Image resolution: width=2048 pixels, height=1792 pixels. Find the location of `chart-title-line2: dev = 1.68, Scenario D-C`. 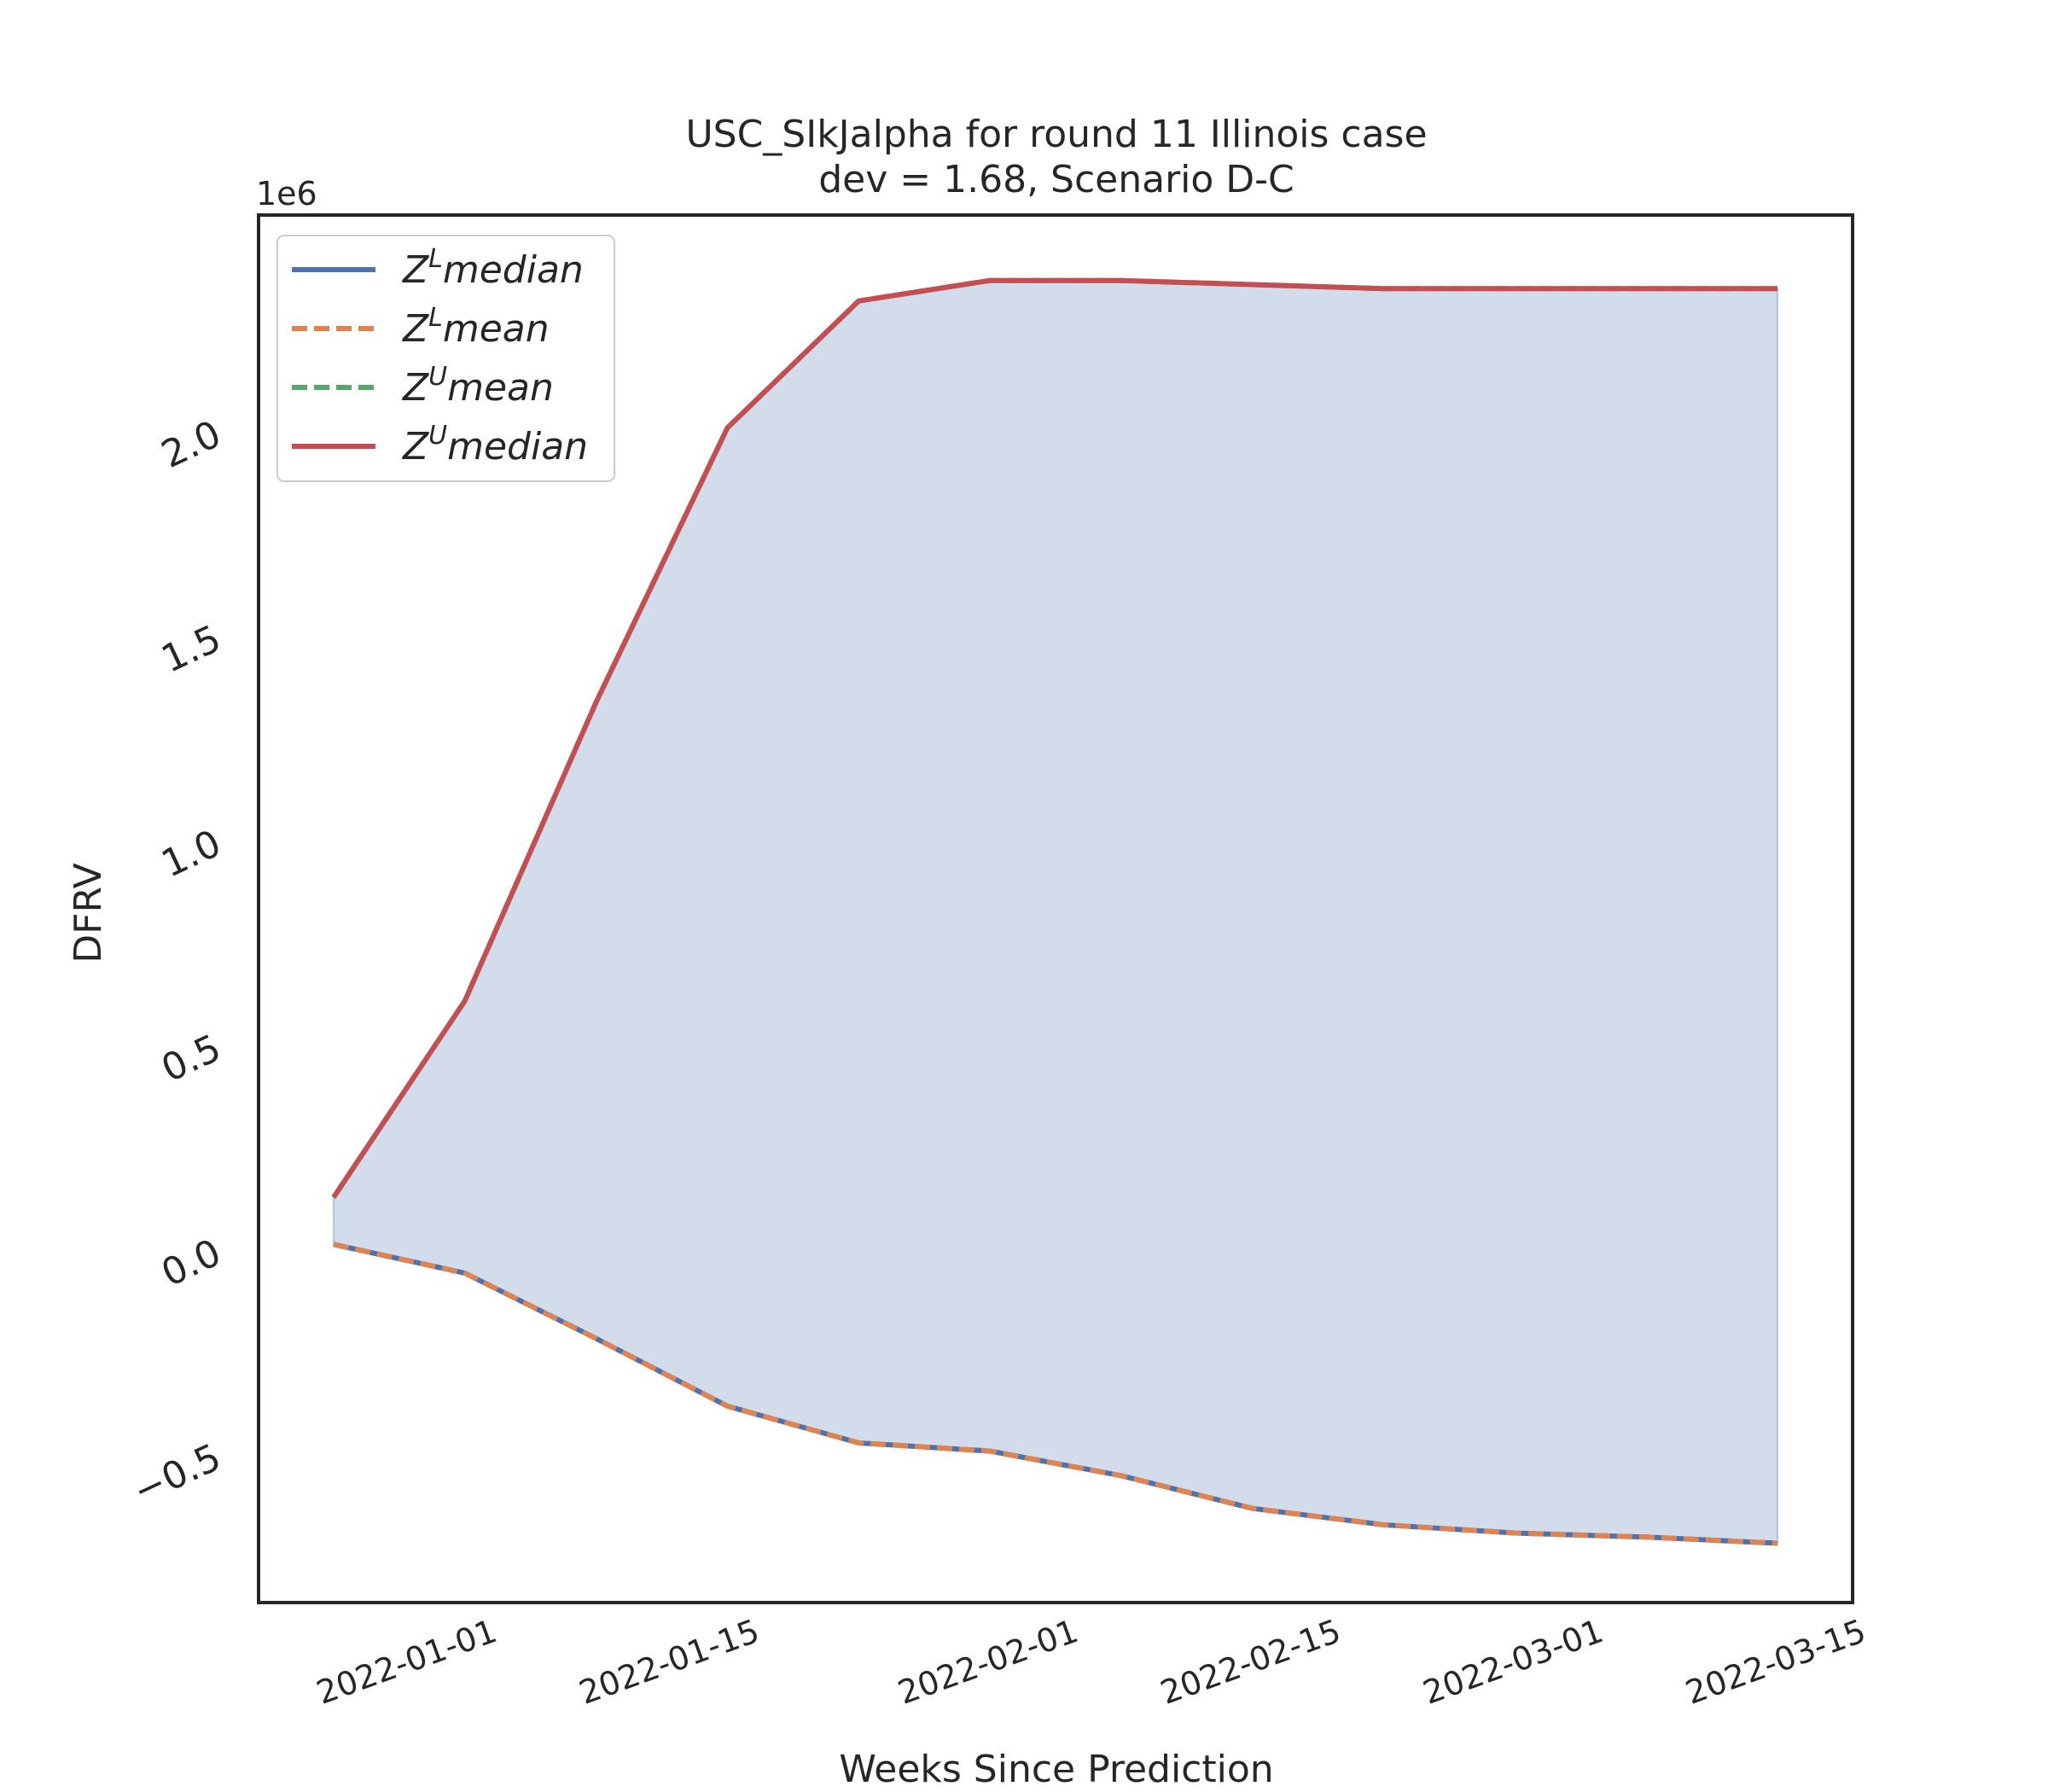

chart-title-line2: dev = 1.68, Scenario D-C is located at coordinates (1056, 179).